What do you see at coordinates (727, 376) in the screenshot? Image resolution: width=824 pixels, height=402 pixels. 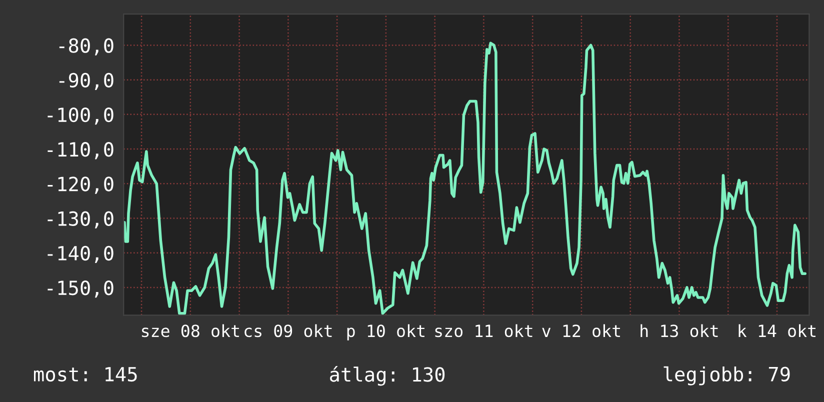 I see `text: legjobb: 79` at bounding box center [727, 376].